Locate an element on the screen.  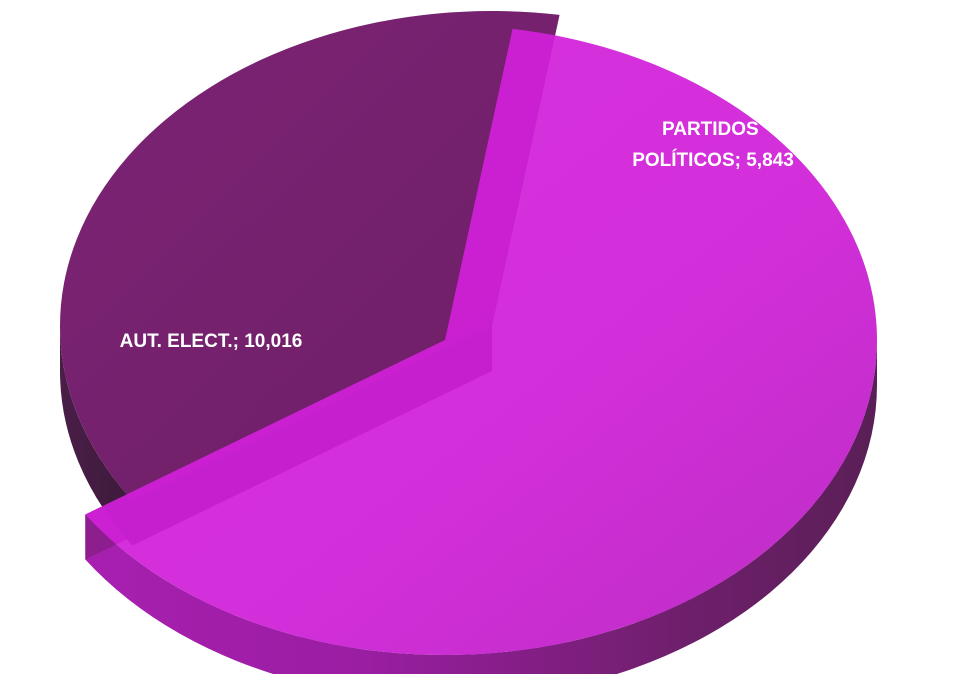
data-label-partidos: PARTIDOS POLÍTICOS; 5,843 is located at coordinates (713, 145).